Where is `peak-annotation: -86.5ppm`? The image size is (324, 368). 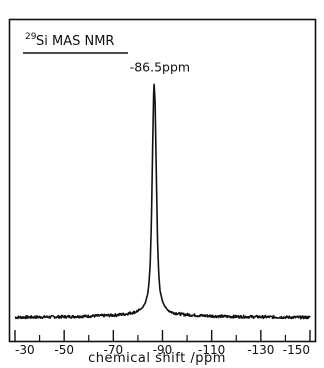
peak-annotation: -86.5ppm is located at coordinates (160, 66).